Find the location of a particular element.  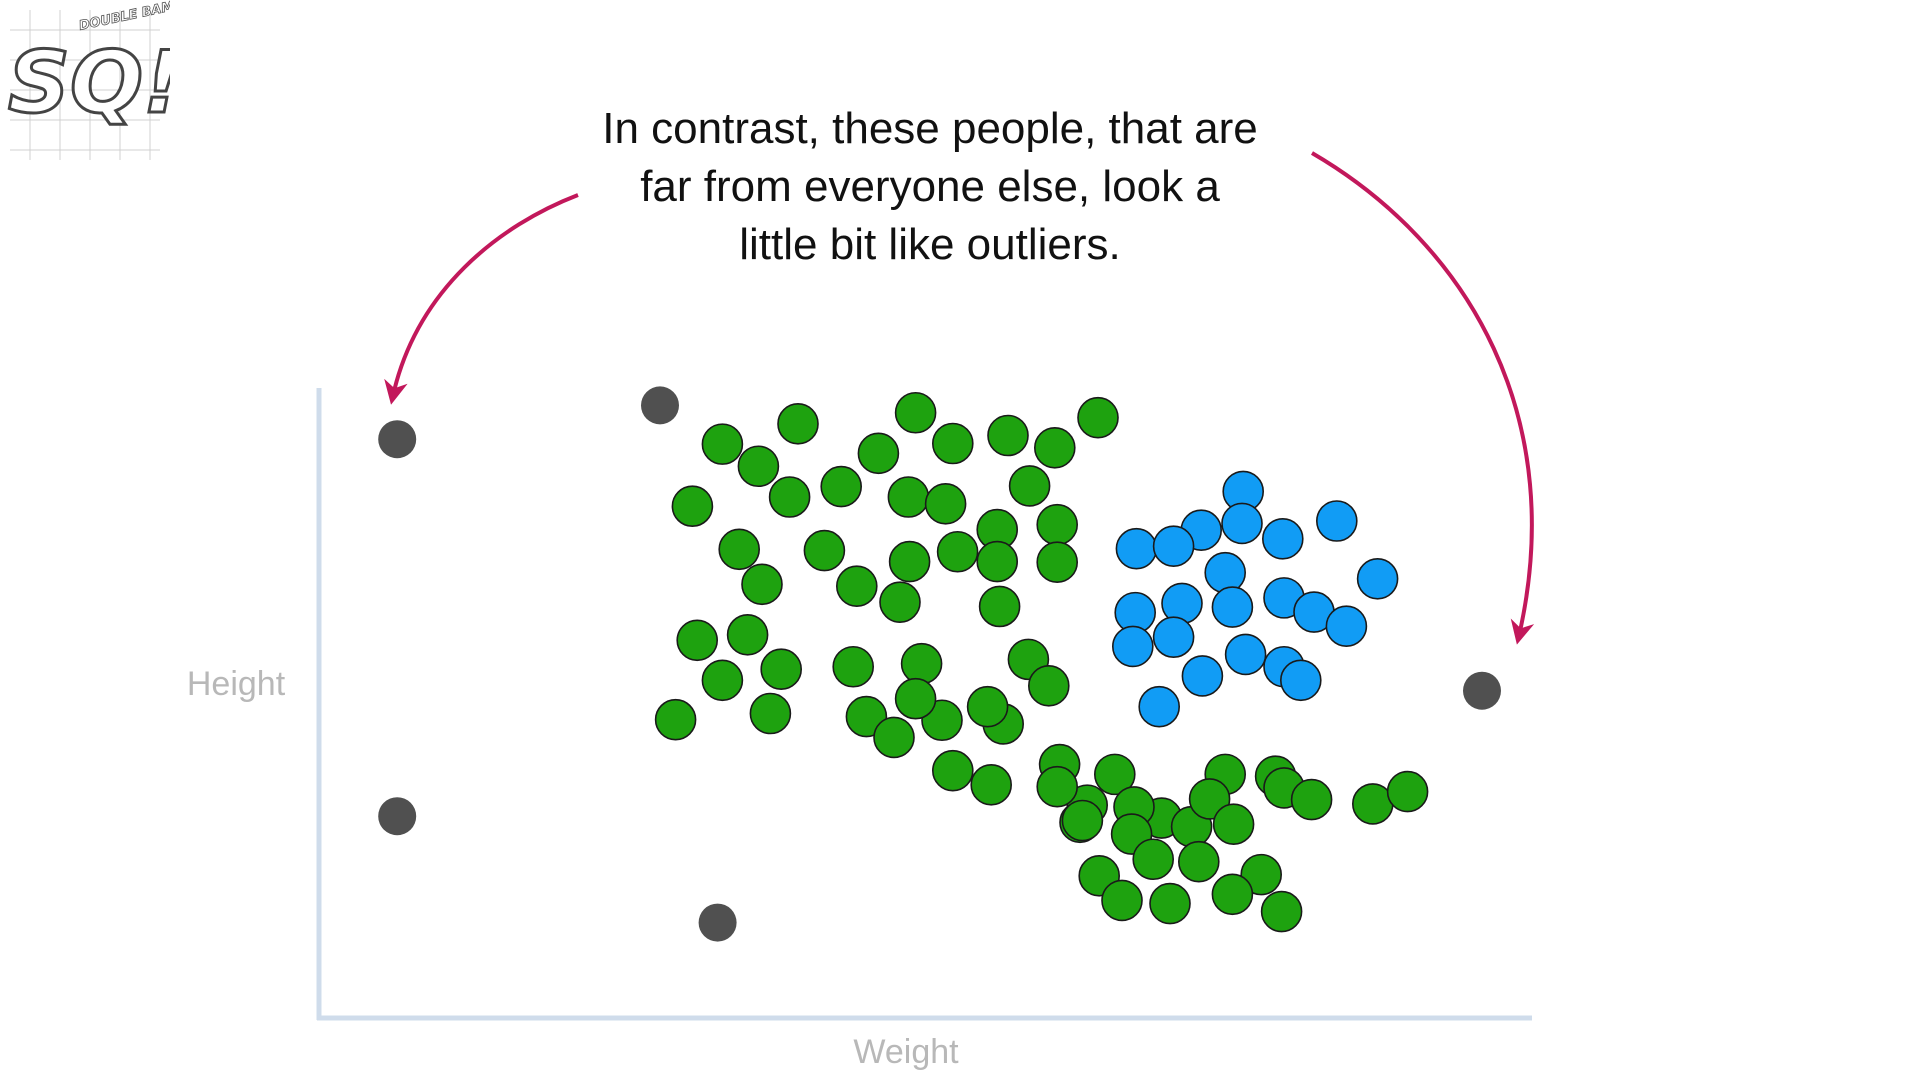

caption-line: little bit like outliers. is located at coordinates (930, 244).